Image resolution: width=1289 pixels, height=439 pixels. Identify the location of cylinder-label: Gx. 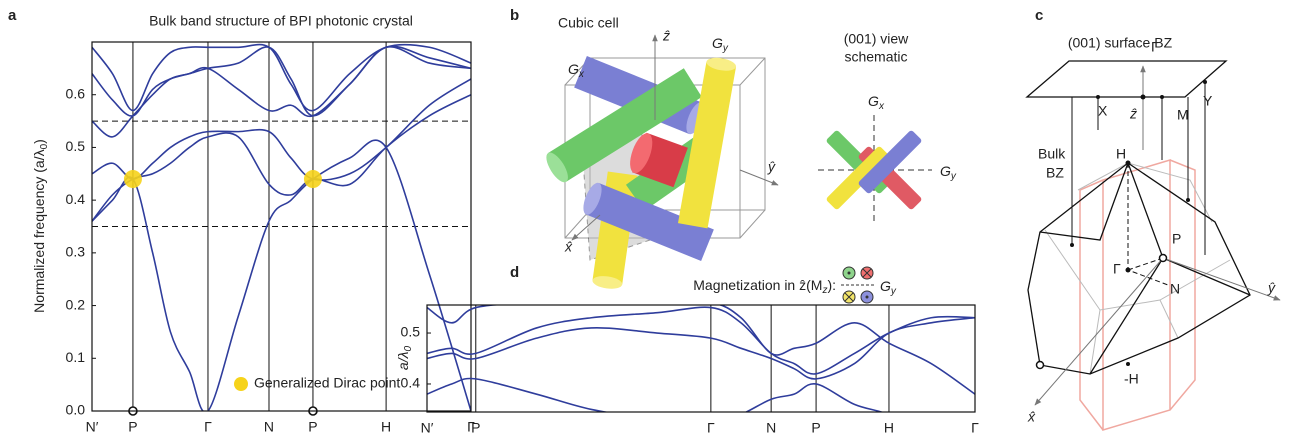
(576, 70).